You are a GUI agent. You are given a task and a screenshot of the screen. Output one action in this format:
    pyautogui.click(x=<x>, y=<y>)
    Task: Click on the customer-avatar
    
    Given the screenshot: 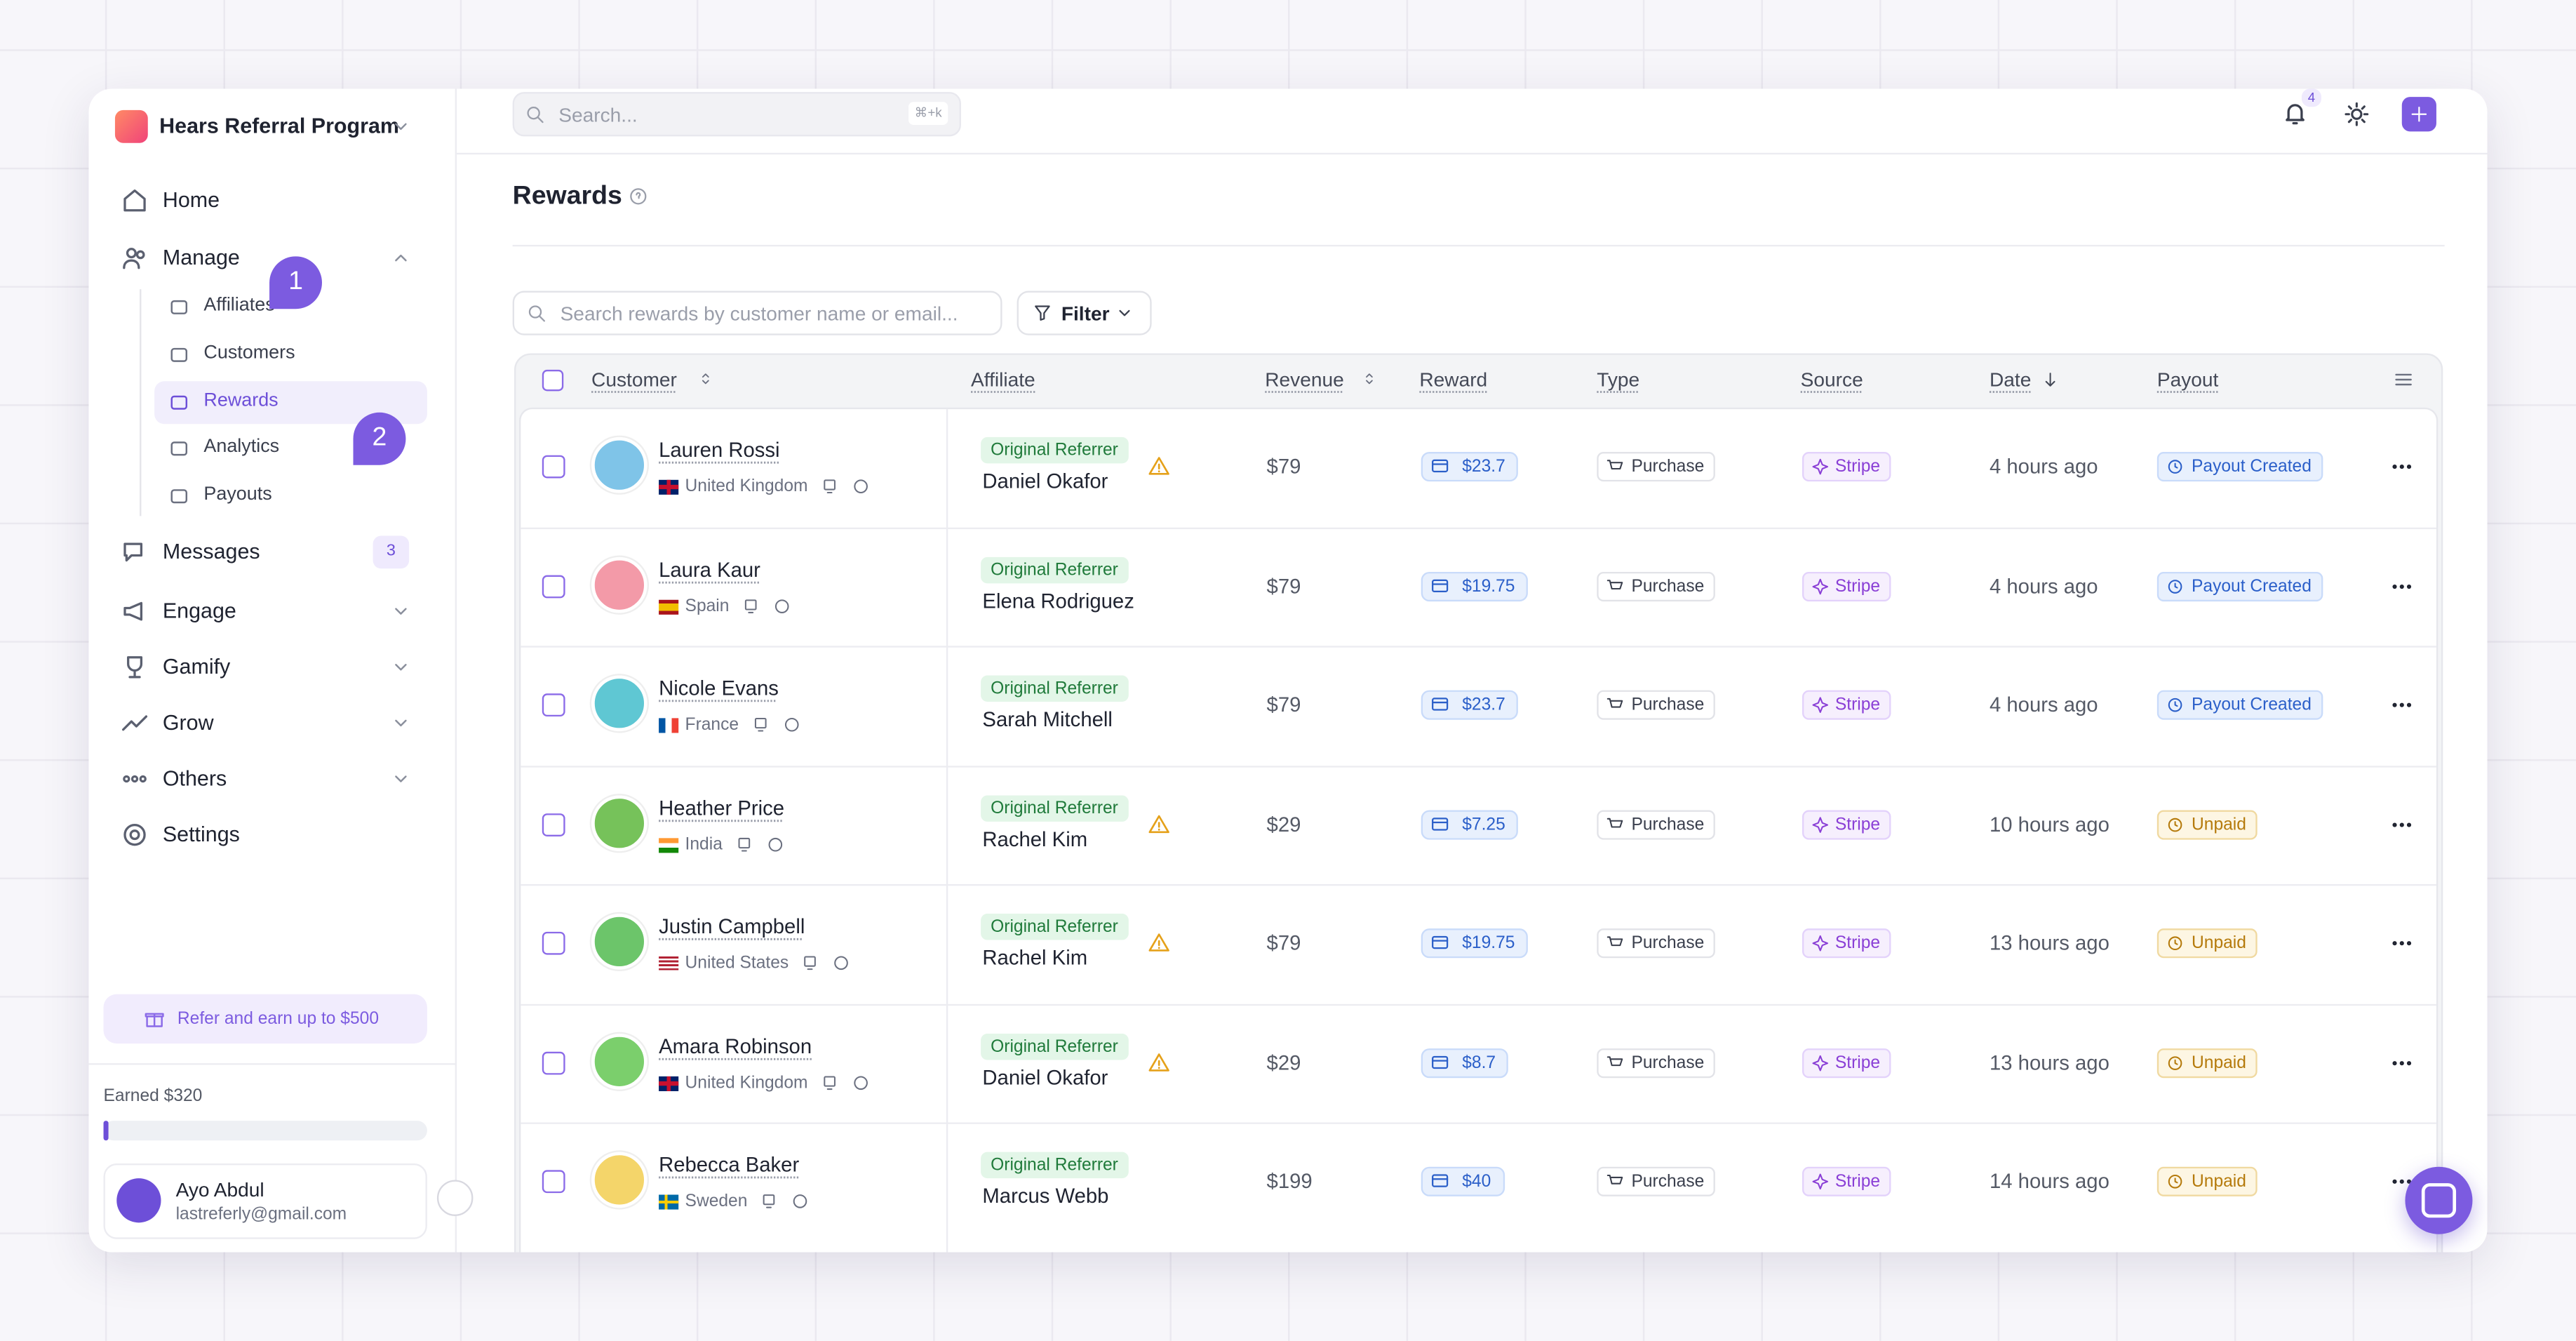 What is the action you would take?
    pyautogui.click(x=619, y=1060)
    